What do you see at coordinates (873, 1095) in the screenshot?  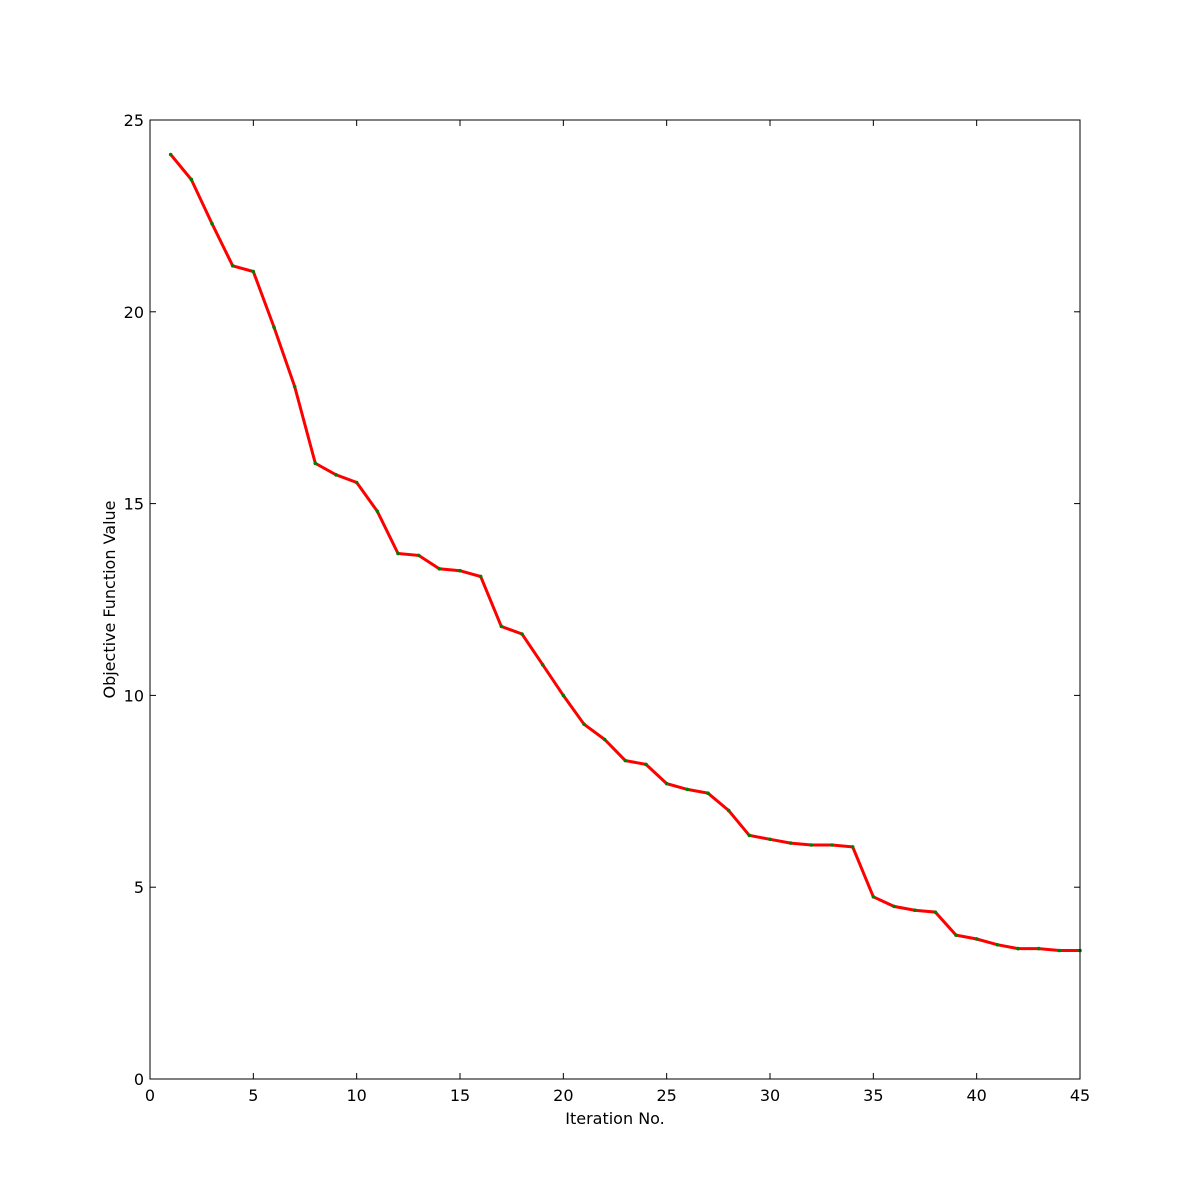 I see `x-tick-label: 35` at bounding box center [873, 1095].